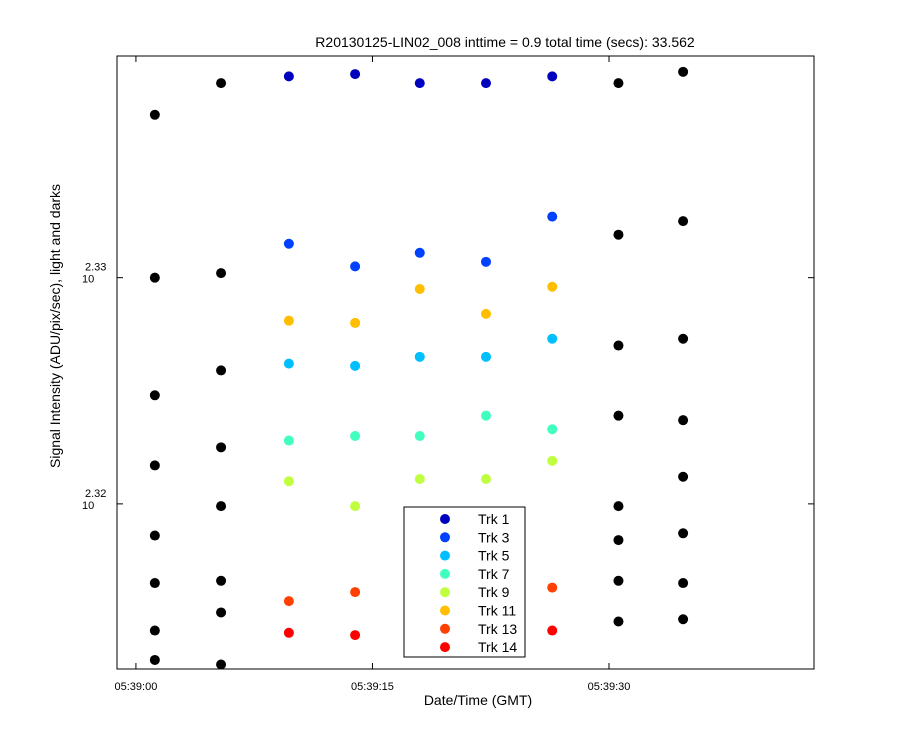 Image resolution: width=900 pixels, height=750 pixels. What do you see at coordinates (136, 687) in the screenshot?
I see `x-tick-label: 05:39:00` at bounding box center [136, 687].